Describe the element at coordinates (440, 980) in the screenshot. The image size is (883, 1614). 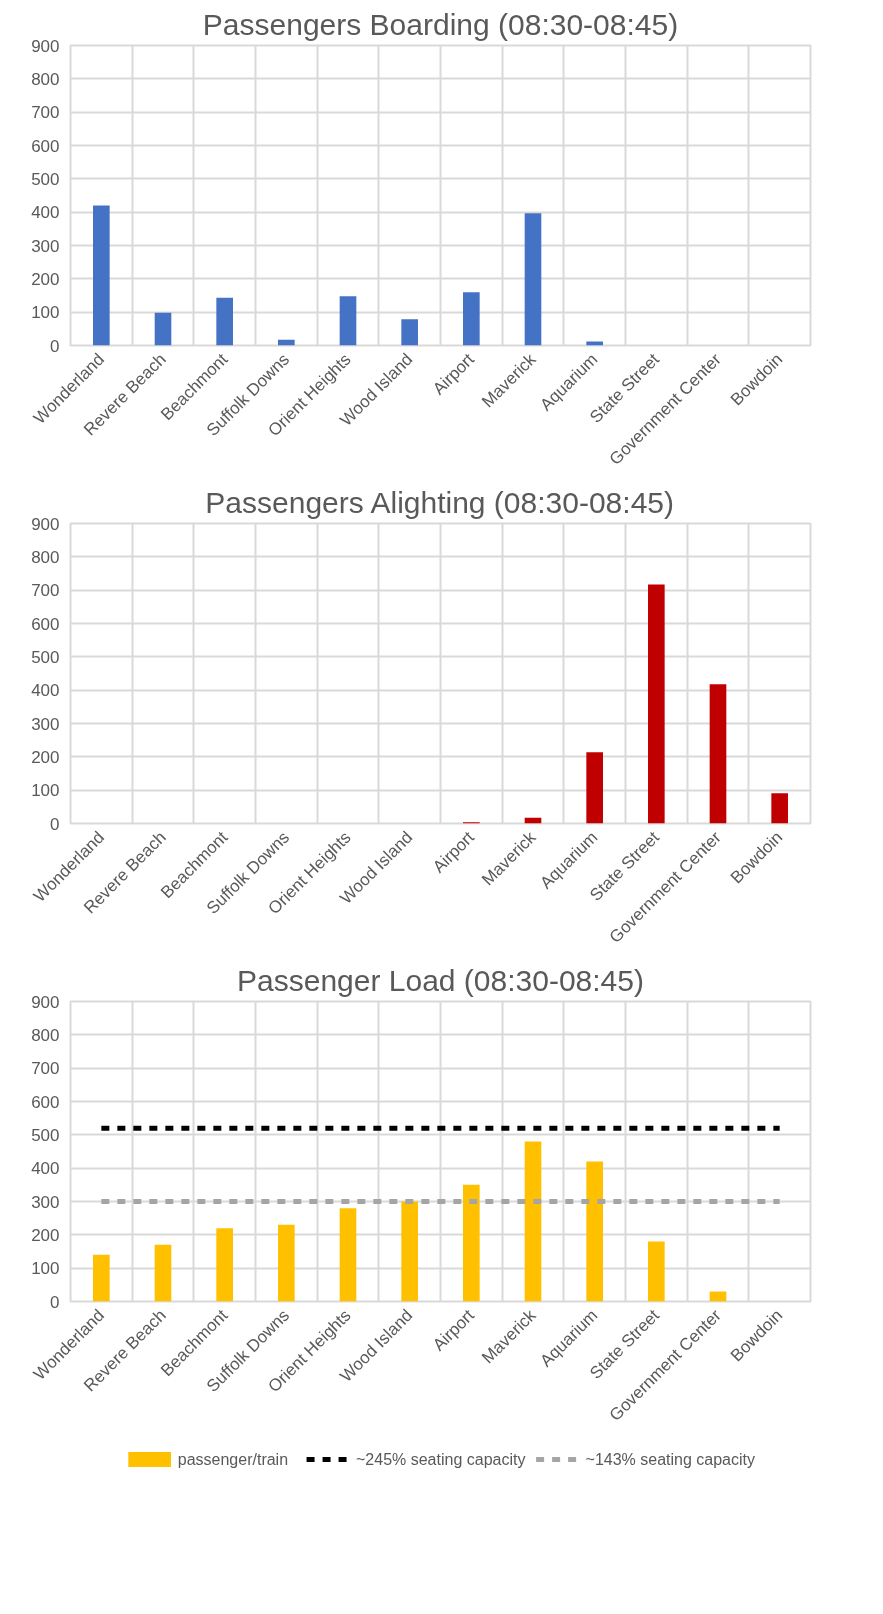
I see `chart-title: Passenger Load (08:30-08:45)` at that location.